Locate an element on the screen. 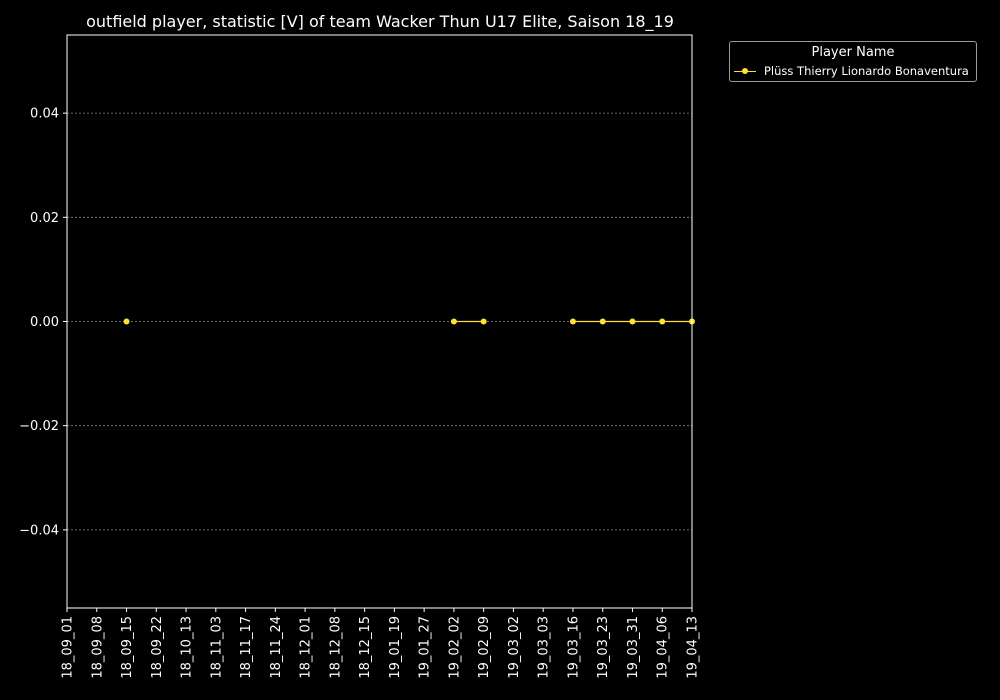 The image size is (1000, 700). legend-entry: Plüss Thierry Lionardo Bonaventura is located at coordinates (851, 71).